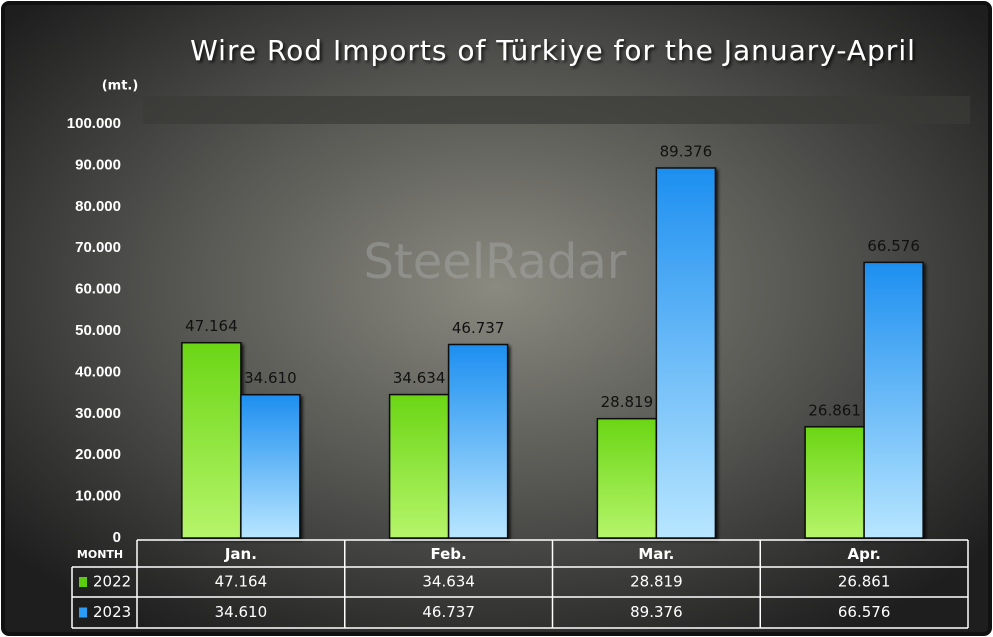 The height and width of the screenshot is (637, 993). What do you see at coordinates (98, 164) in the screenshot?
I see `y-tick-label: 90.000` at bounding box center [98, 164].